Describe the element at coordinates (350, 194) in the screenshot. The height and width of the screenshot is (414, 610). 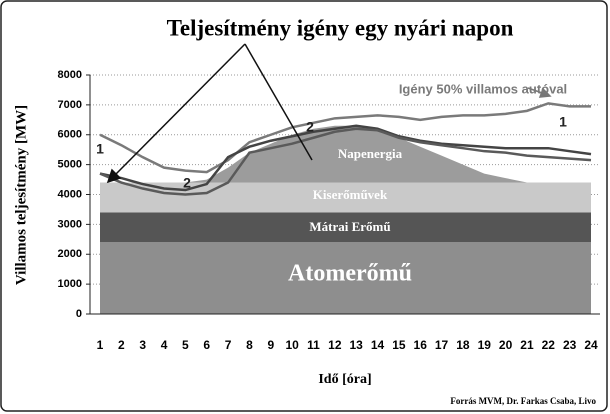
I see `area-label: Kiserőművek` at that location.